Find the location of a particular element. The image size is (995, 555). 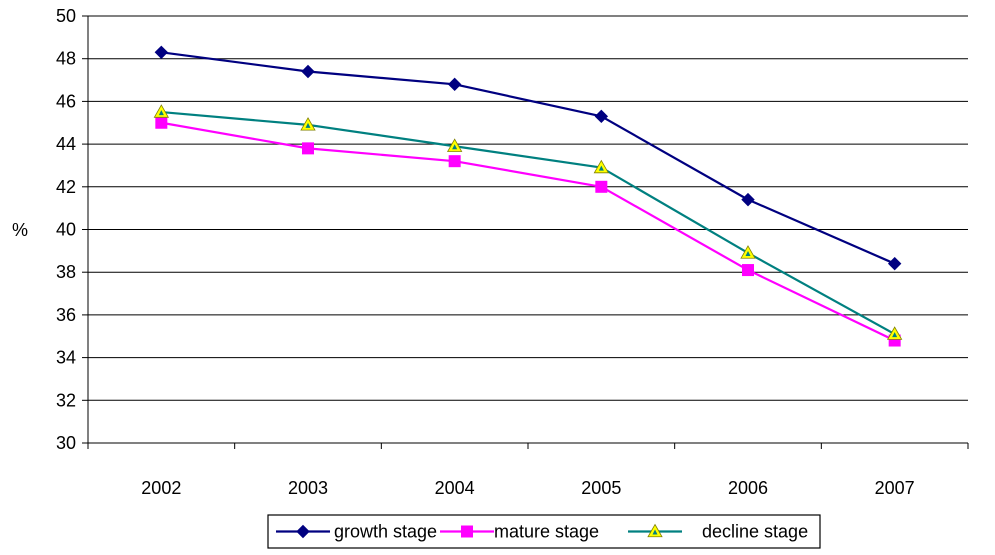

legend-box is located at coordinates (544, 531).